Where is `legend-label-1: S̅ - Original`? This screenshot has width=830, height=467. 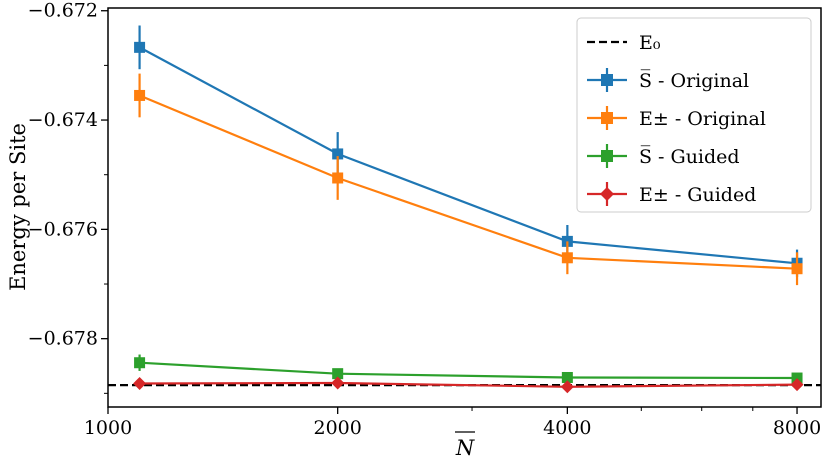 legend-label-1: S̅ - Original is located at coordinates (694, 81).